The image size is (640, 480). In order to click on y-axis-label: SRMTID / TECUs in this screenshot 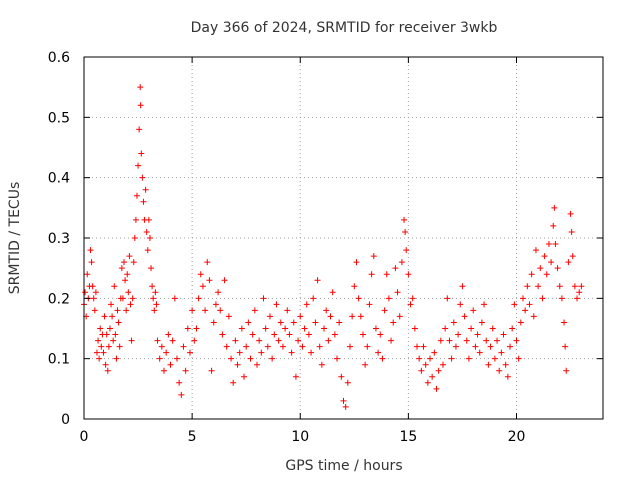, I will do `click(15, 238)`.